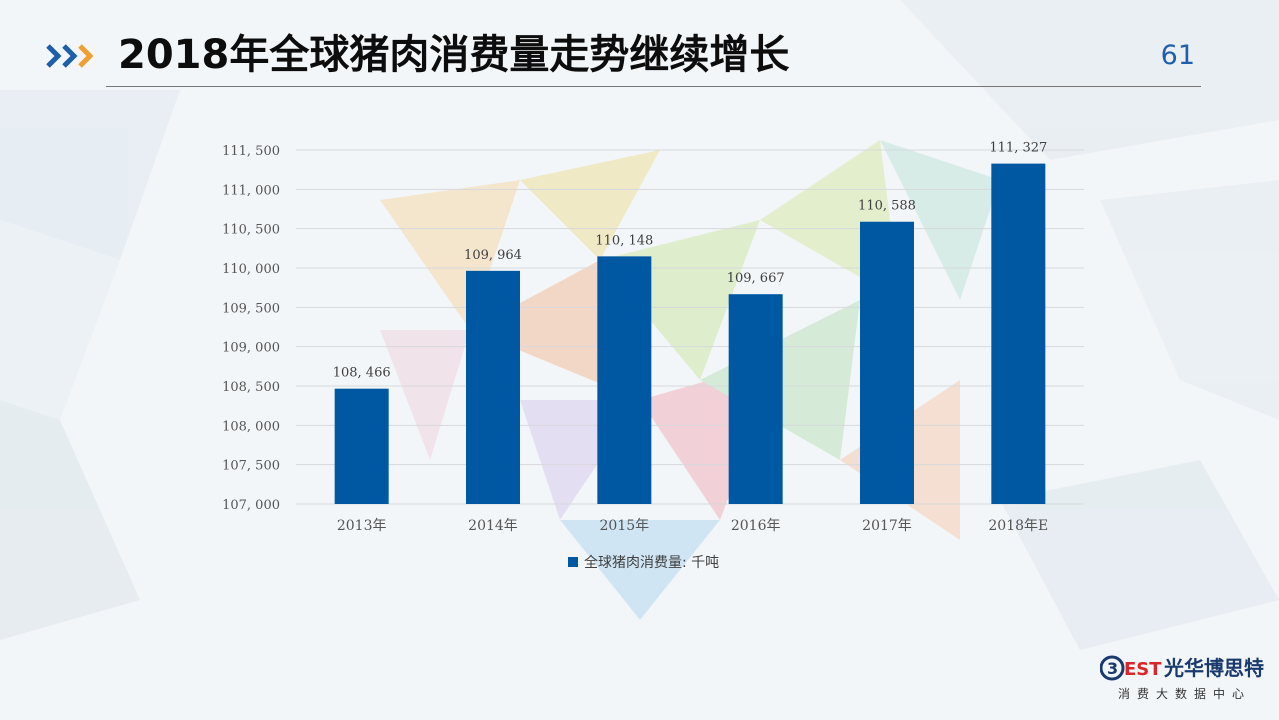 Image resolution: width=1279 pixels, height=720 pixels. I want to click on y-tick-label: 108, 000, so click(251, 426).